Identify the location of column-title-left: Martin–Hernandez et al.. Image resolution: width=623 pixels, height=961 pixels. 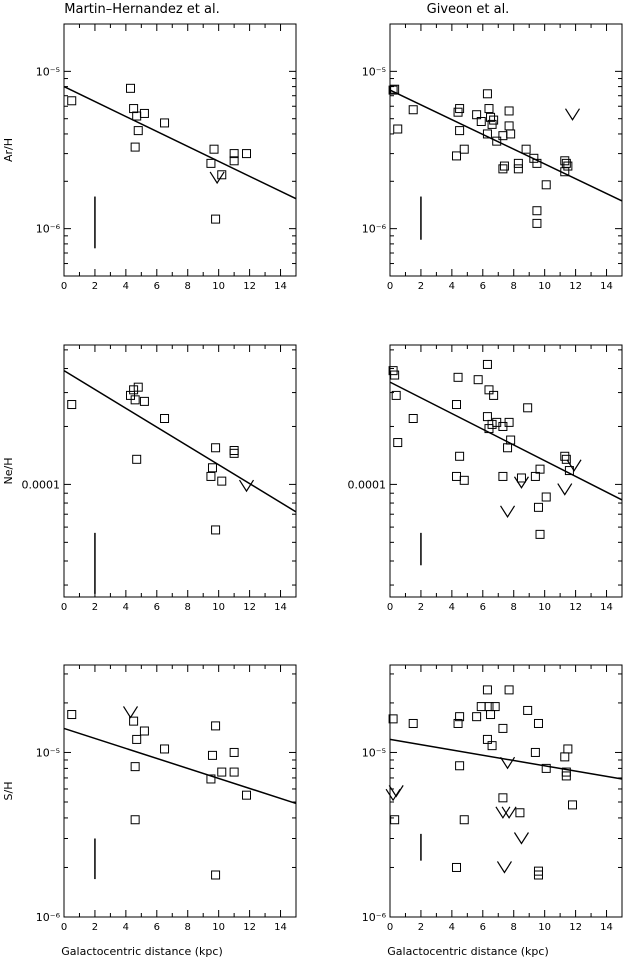
(141, 9).